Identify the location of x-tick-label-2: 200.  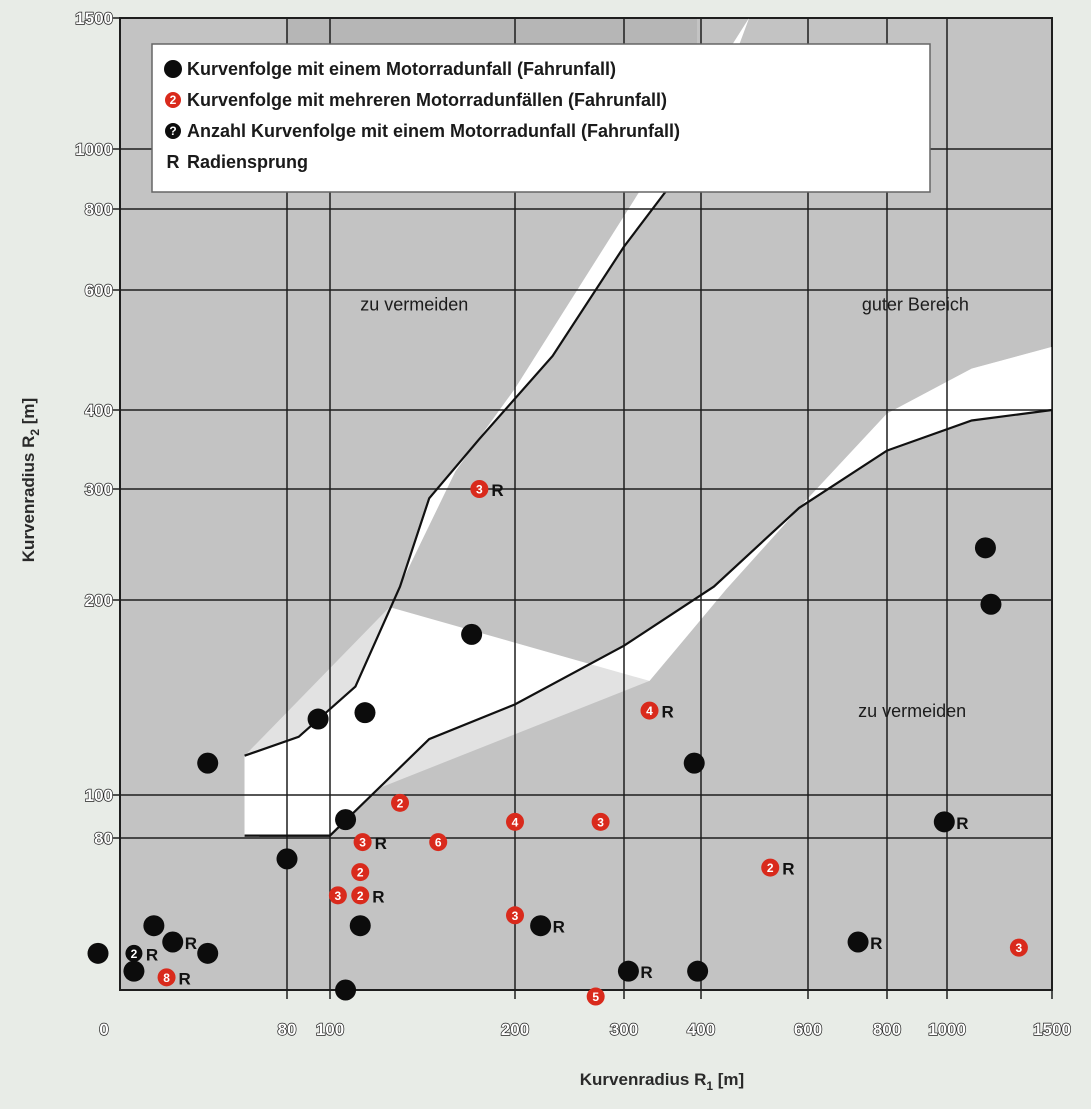
(515, 1029).